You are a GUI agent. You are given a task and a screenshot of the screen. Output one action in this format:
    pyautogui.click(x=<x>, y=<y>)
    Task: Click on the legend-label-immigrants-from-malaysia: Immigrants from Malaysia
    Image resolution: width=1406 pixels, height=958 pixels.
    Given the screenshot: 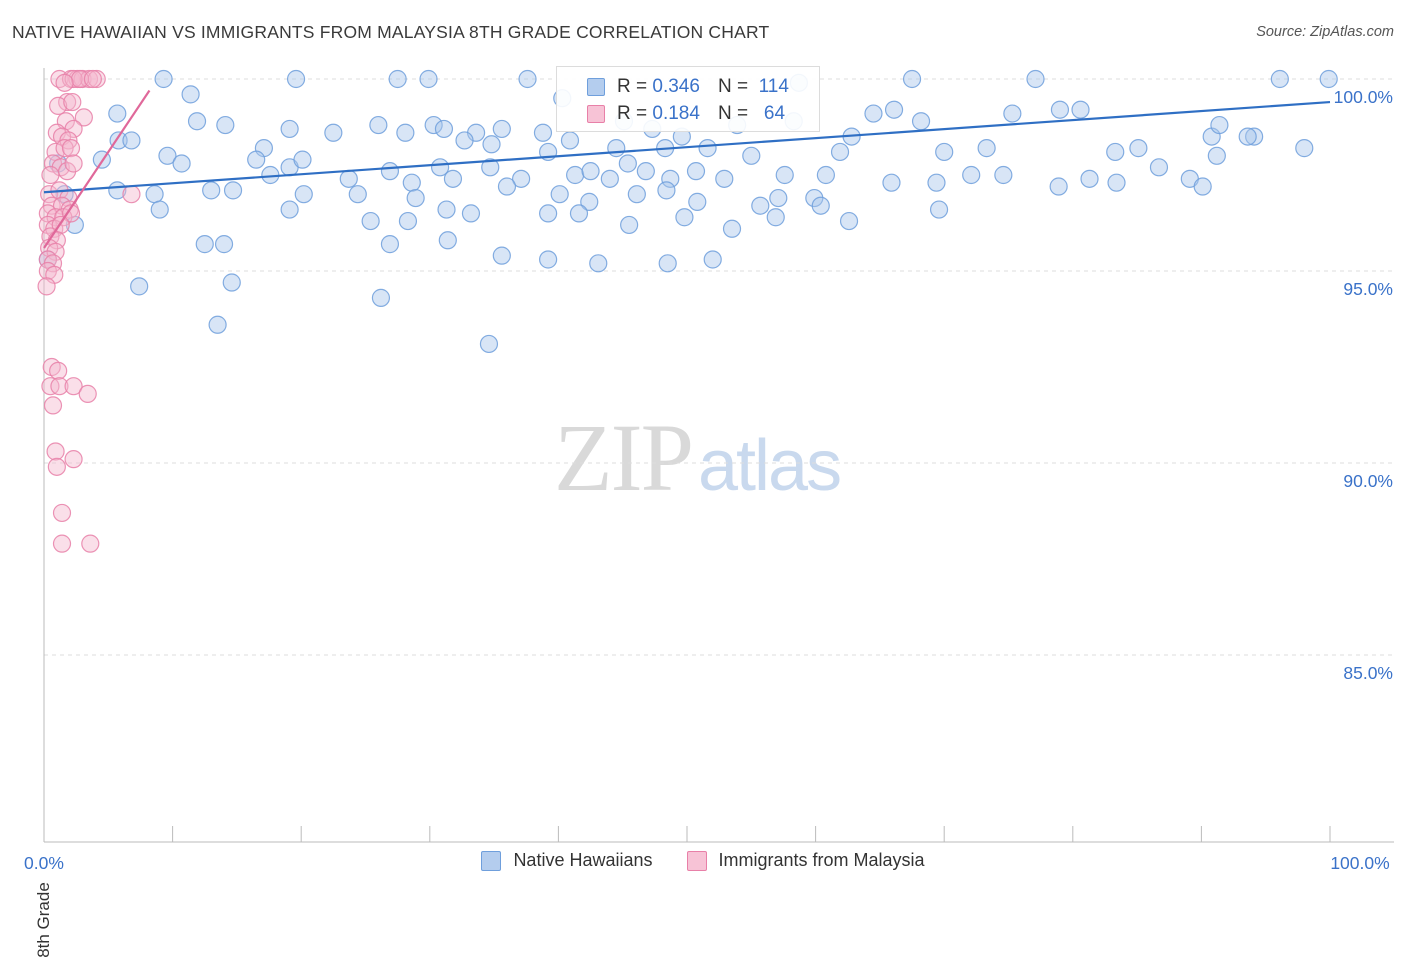 What is the action you would take?
    pyautogui.click(x=821, y=860)
    